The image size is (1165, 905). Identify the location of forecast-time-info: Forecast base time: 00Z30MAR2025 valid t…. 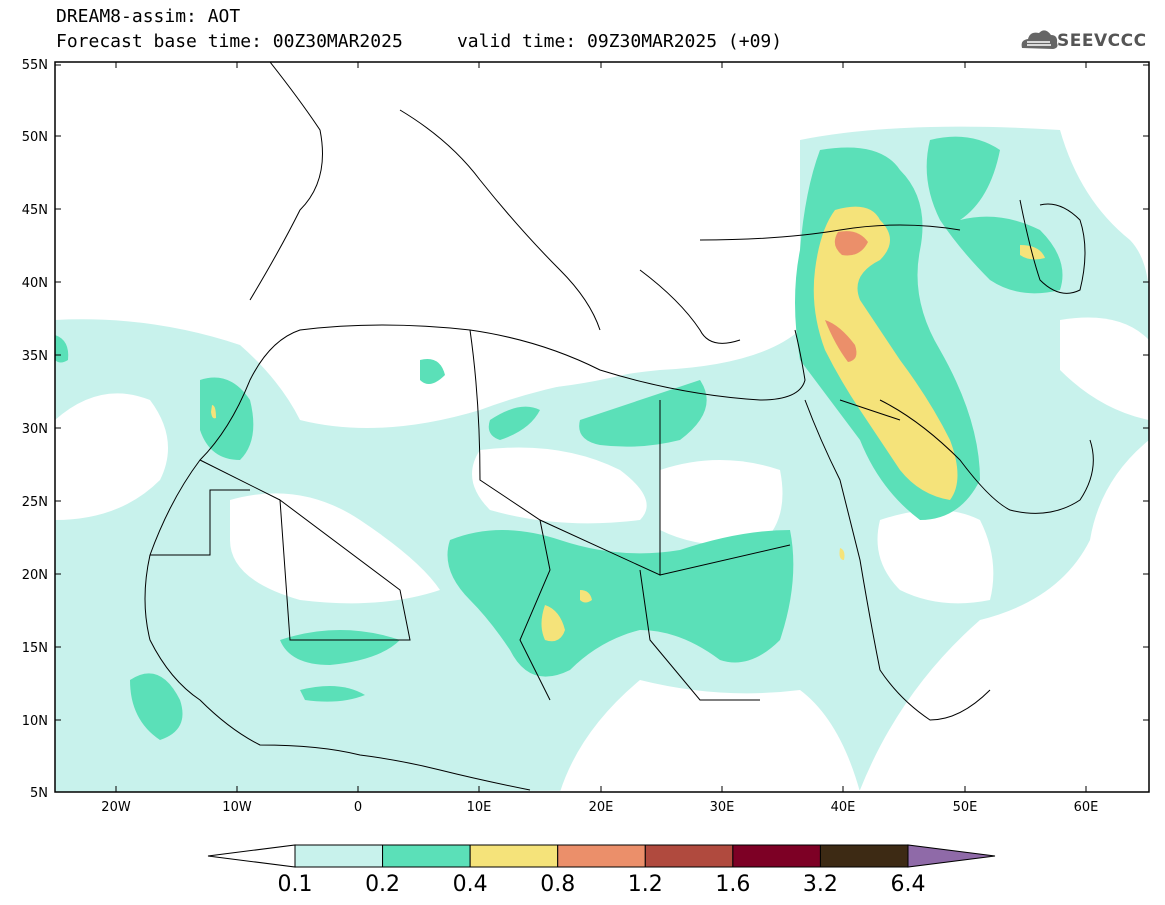
(419, 41).